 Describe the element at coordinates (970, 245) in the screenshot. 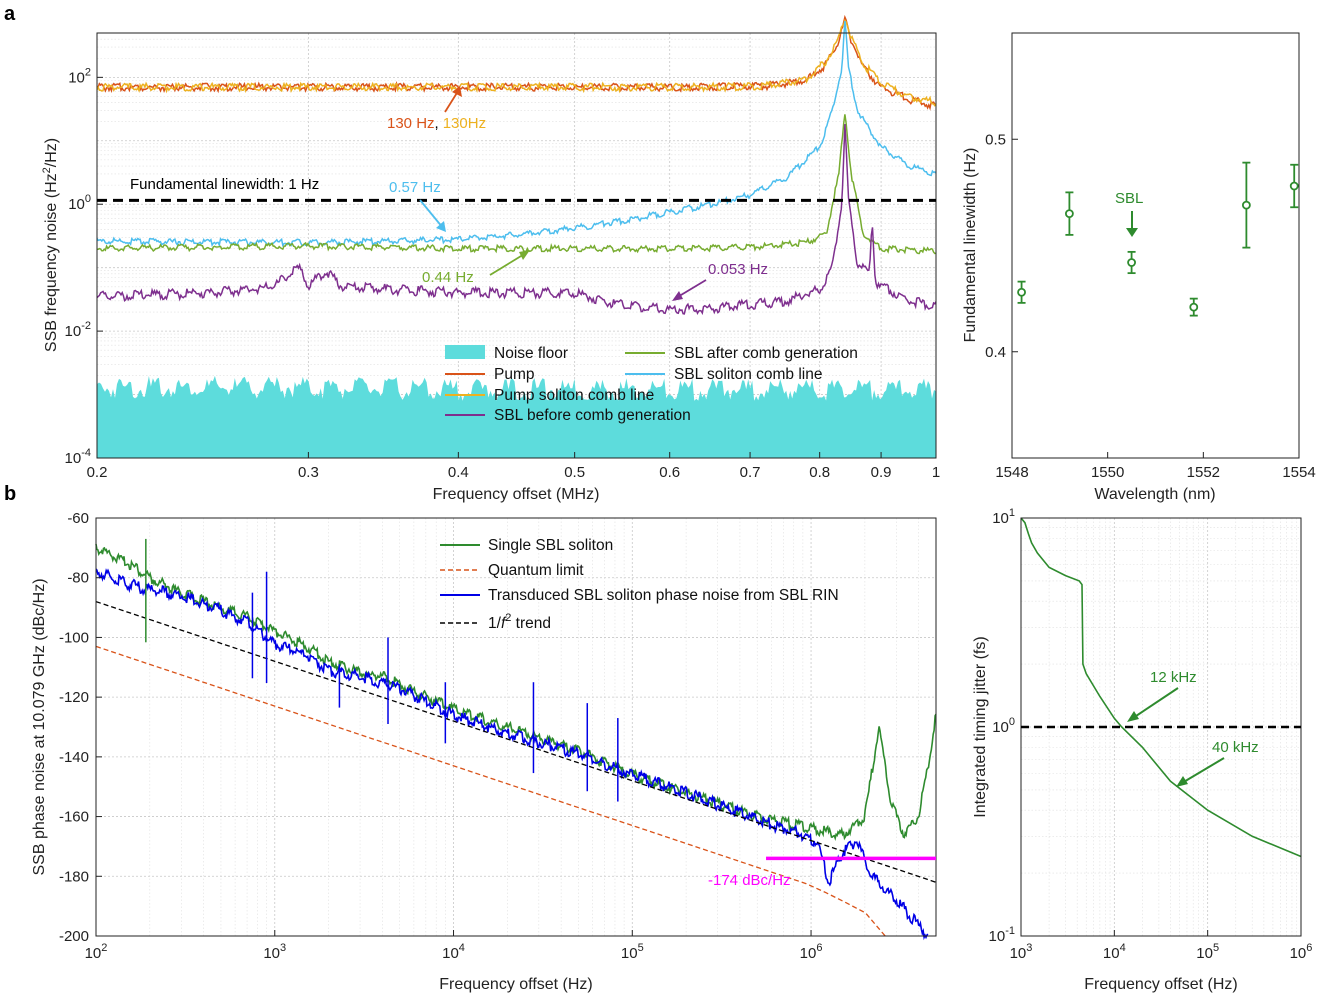

I see `chart-a-right-ylabel: Fundamental linewidth (Hz)` at that location.